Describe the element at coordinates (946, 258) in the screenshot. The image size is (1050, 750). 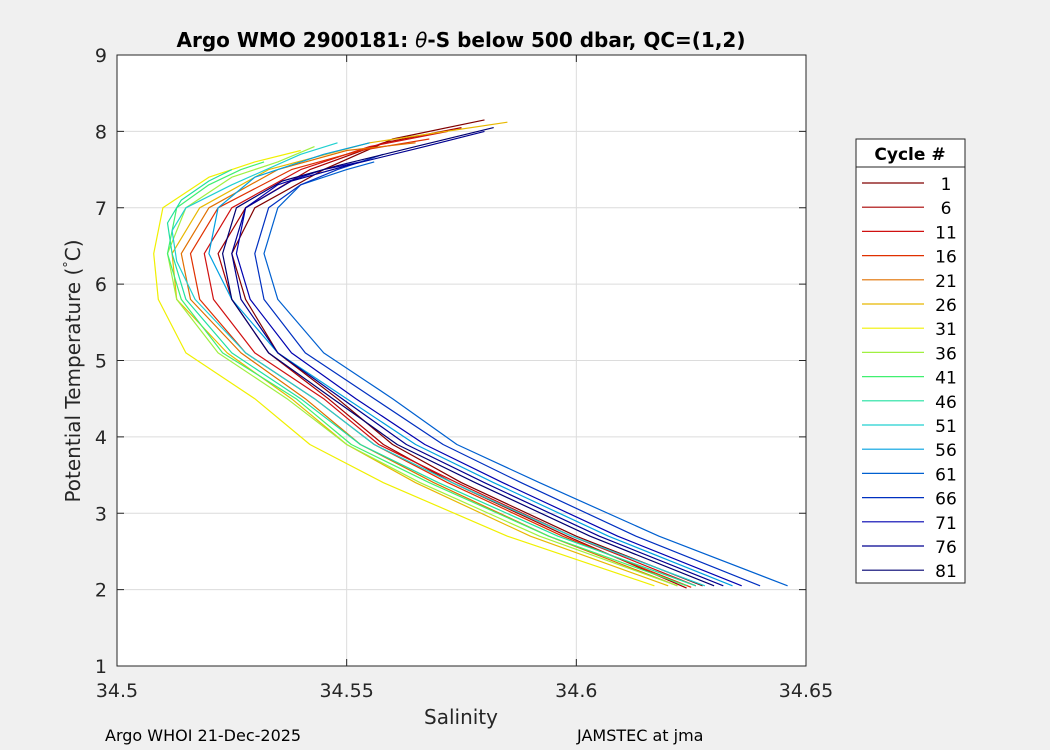
I see `legend-label-16: 16` at that location.